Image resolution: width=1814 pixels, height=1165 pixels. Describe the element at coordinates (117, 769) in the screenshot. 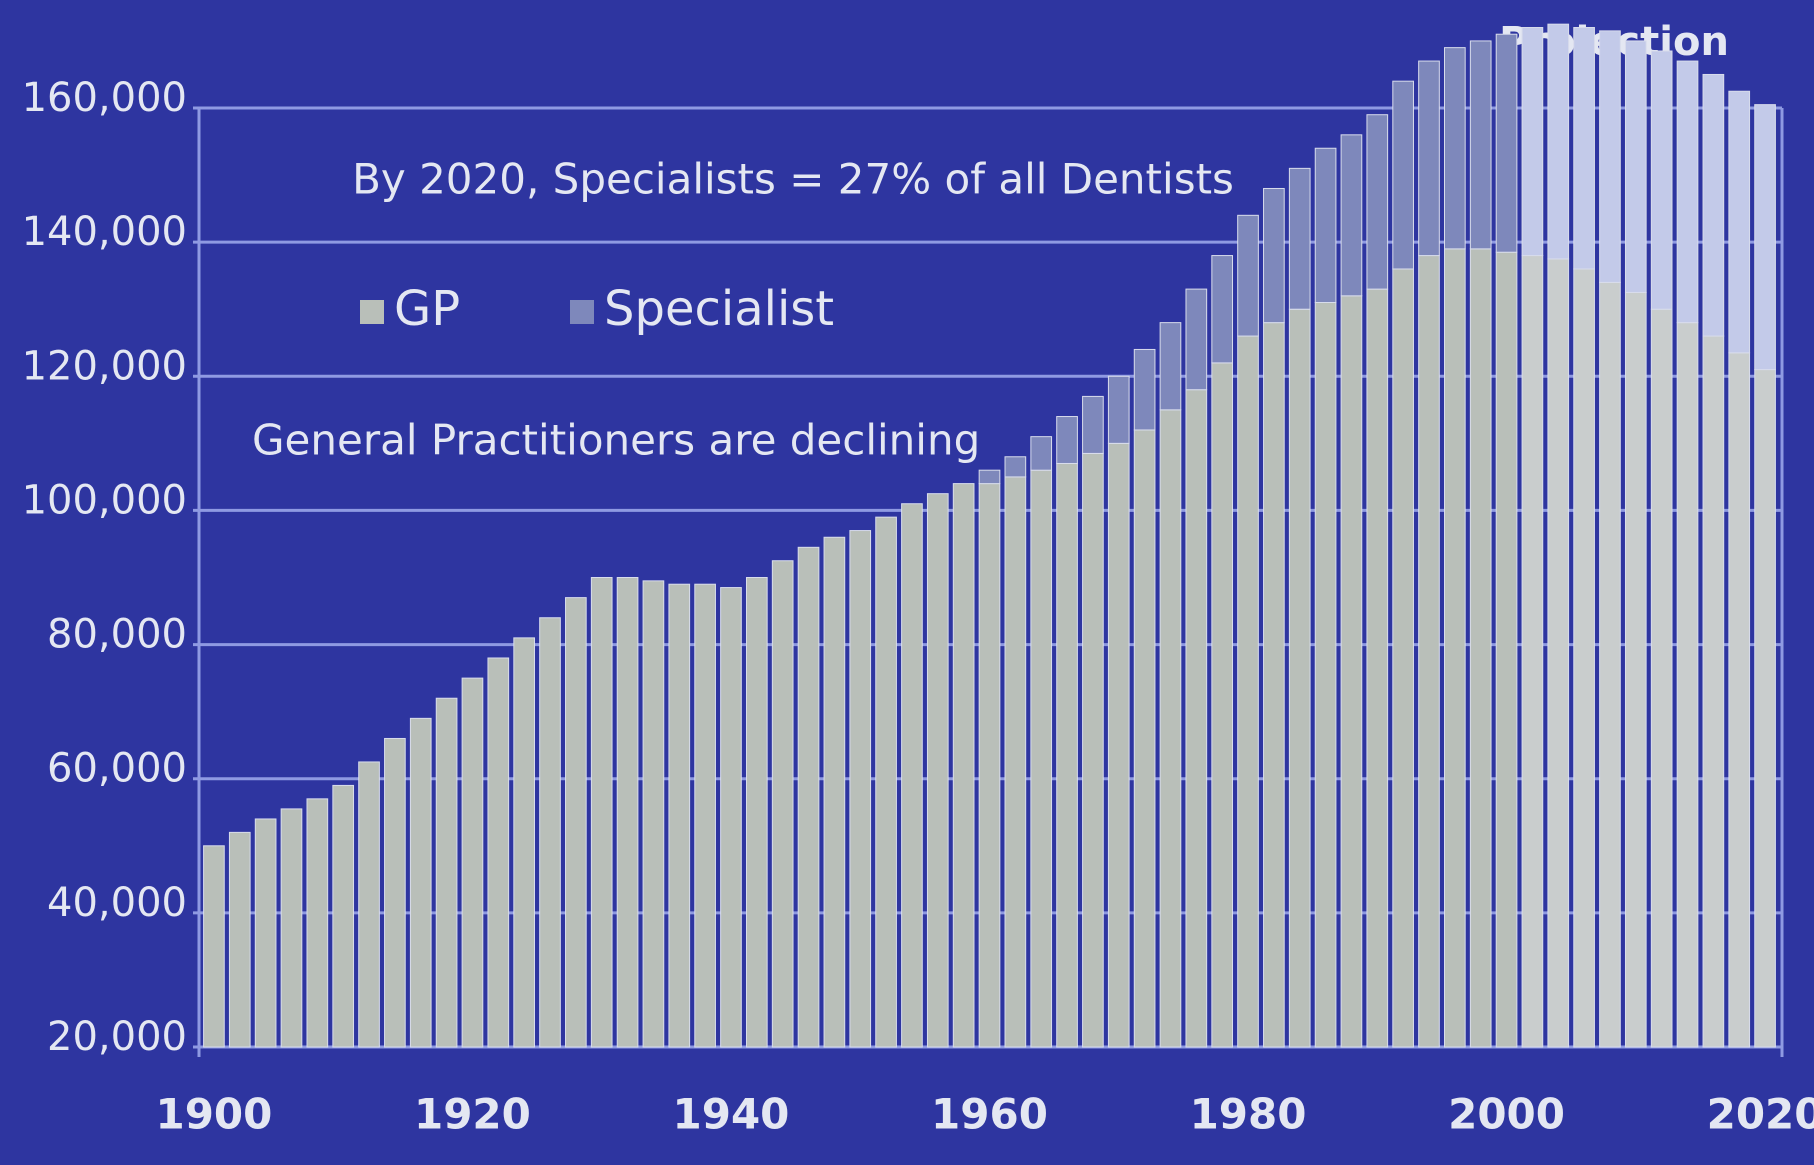

I see `y-tick-label: 60,000` at that location.